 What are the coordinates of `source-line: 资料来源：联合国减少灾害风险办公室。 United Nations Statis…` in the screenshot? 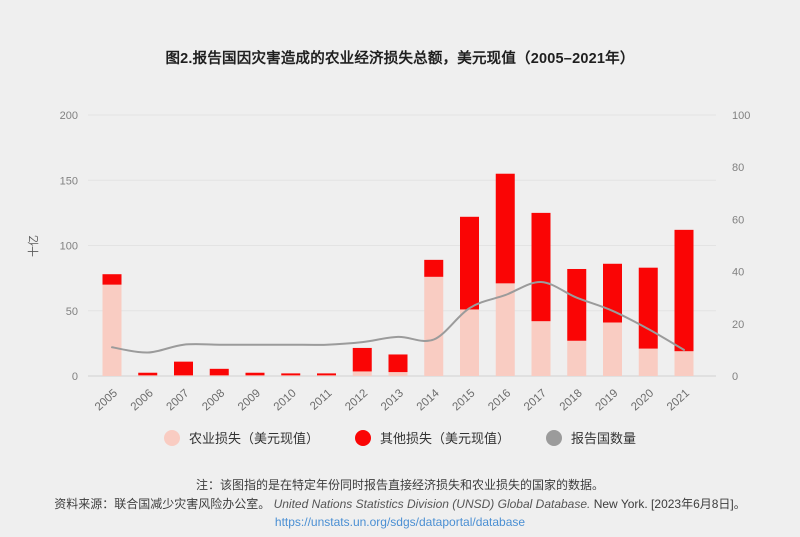 It's located at (400, 503).